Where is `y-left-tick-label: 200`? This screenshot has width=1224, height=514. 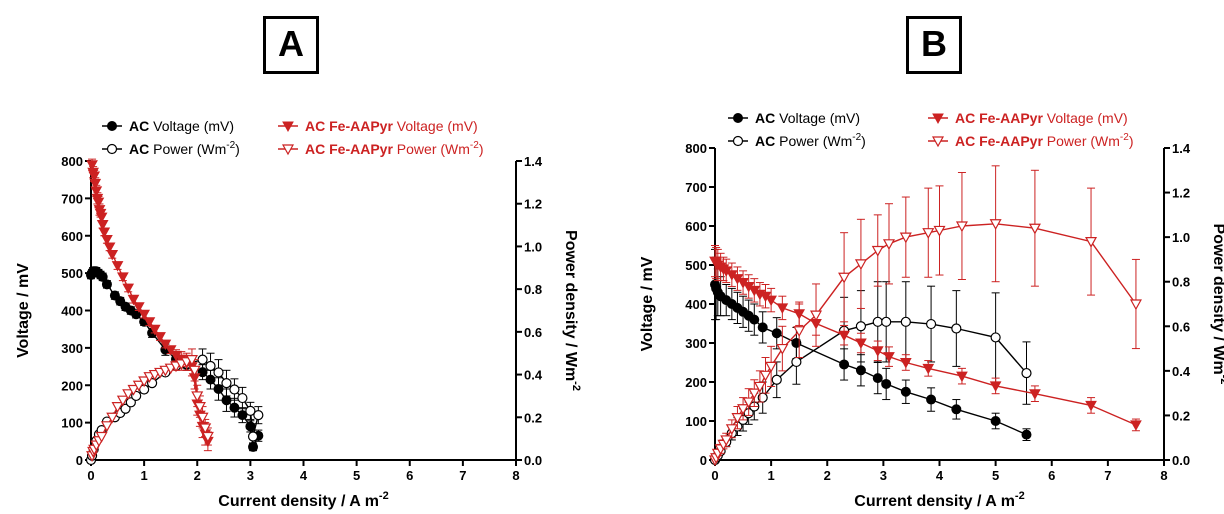
y-left-tick-label: 200 is located at coordinates (72, 385).